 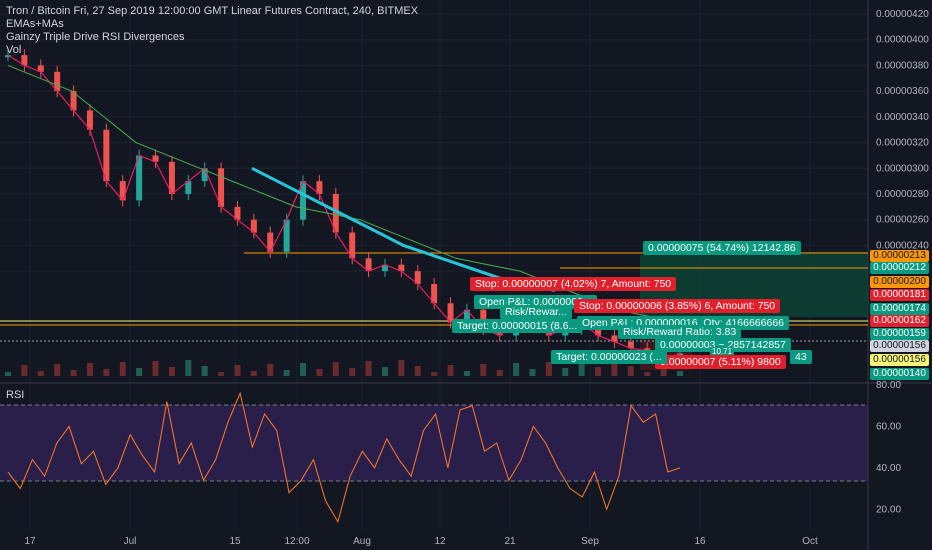 I want to click on price-tag: 0.00000159, so click(x=899, y=334).